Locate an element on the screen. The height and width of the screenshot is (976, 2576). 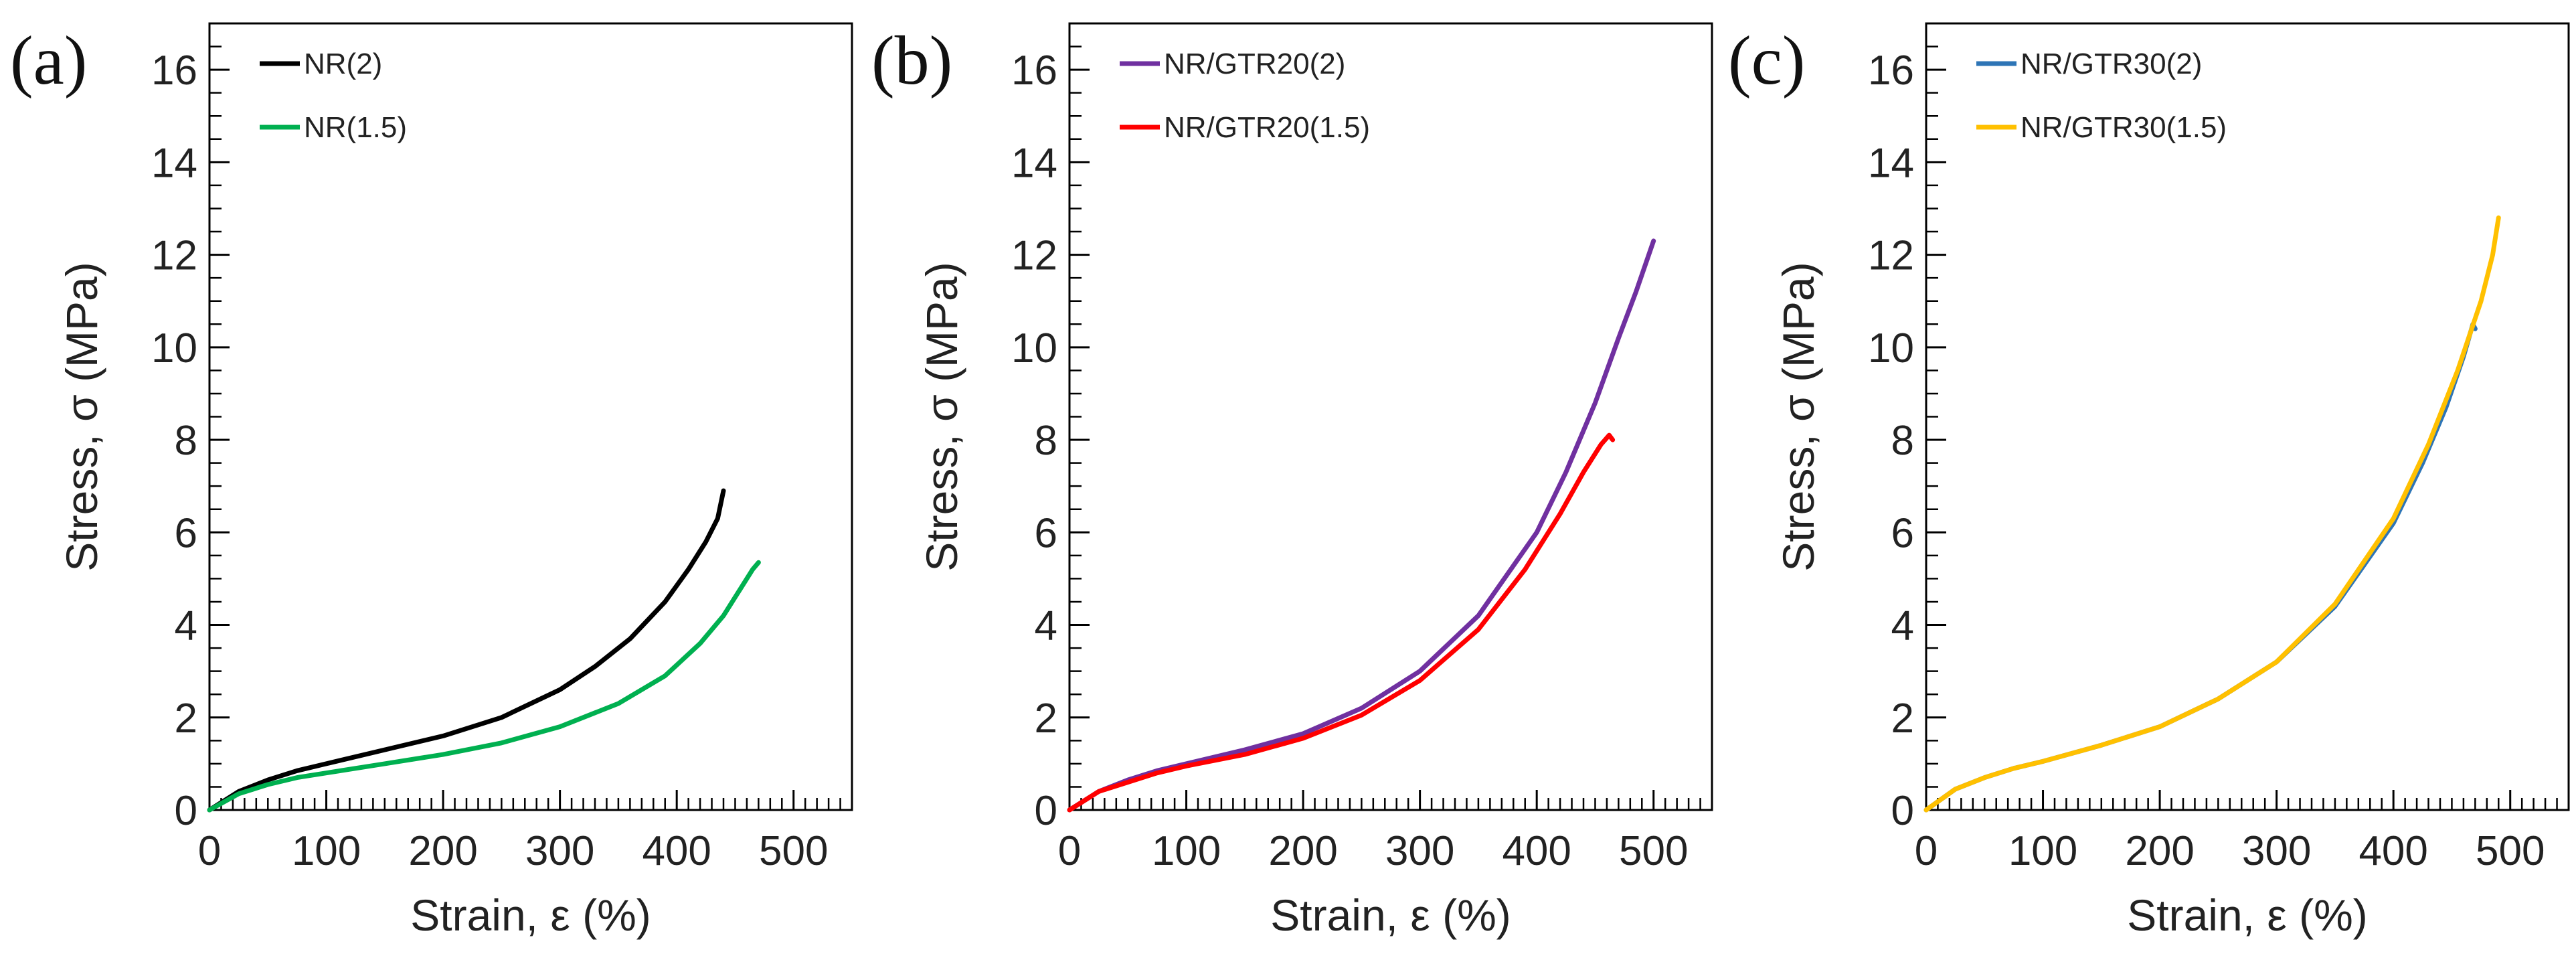
legend-label: NR/GTR30(2) is located at coordinates (2111, 64).